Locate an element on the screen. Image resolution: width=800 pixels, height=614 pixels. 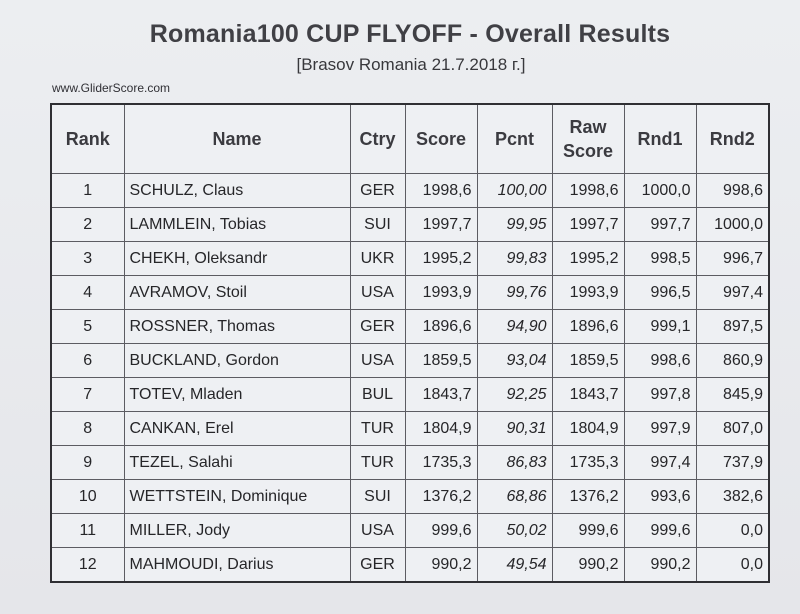
score-cell: 1998,6 is located at coordinates (441, 190).